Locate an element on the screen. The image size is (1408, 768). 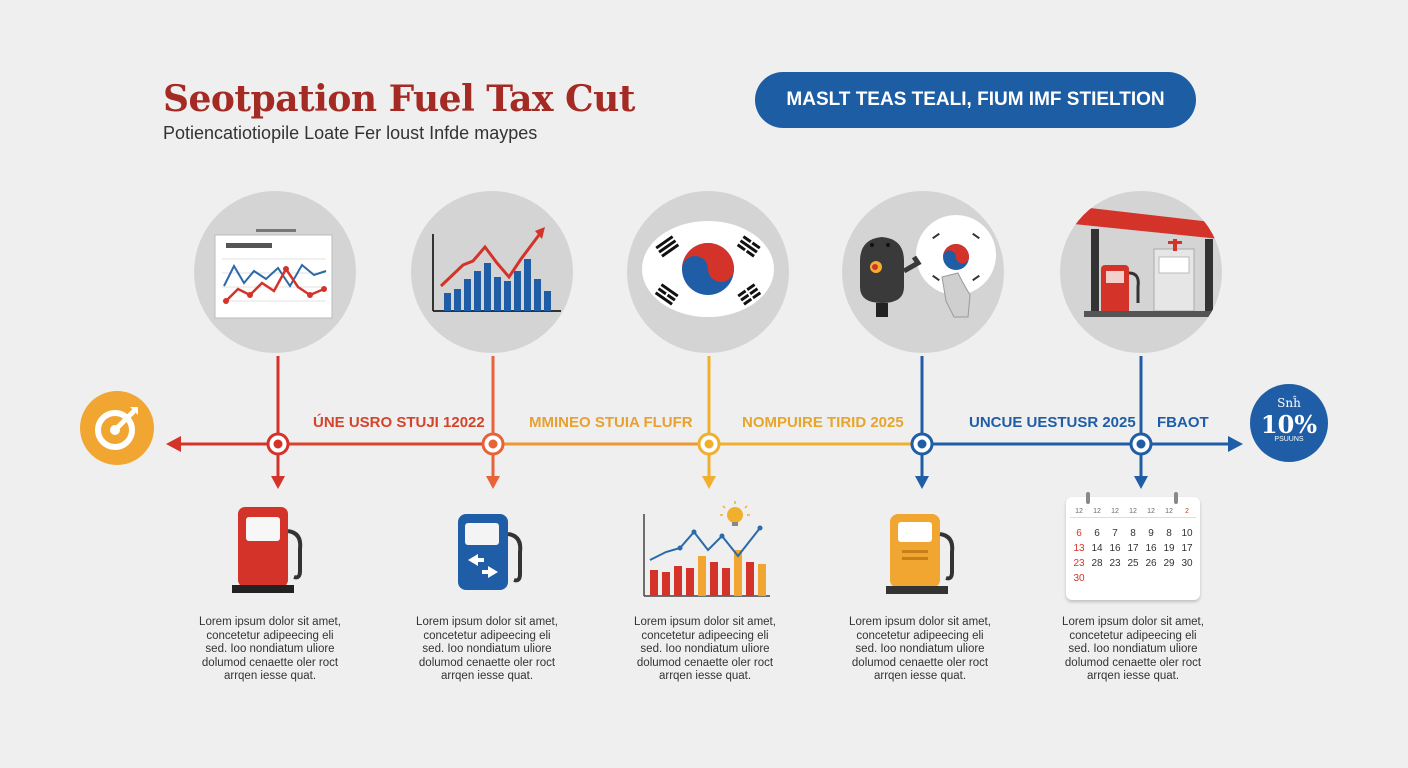
gas-station-icon is located at coordinates (1141, 272).